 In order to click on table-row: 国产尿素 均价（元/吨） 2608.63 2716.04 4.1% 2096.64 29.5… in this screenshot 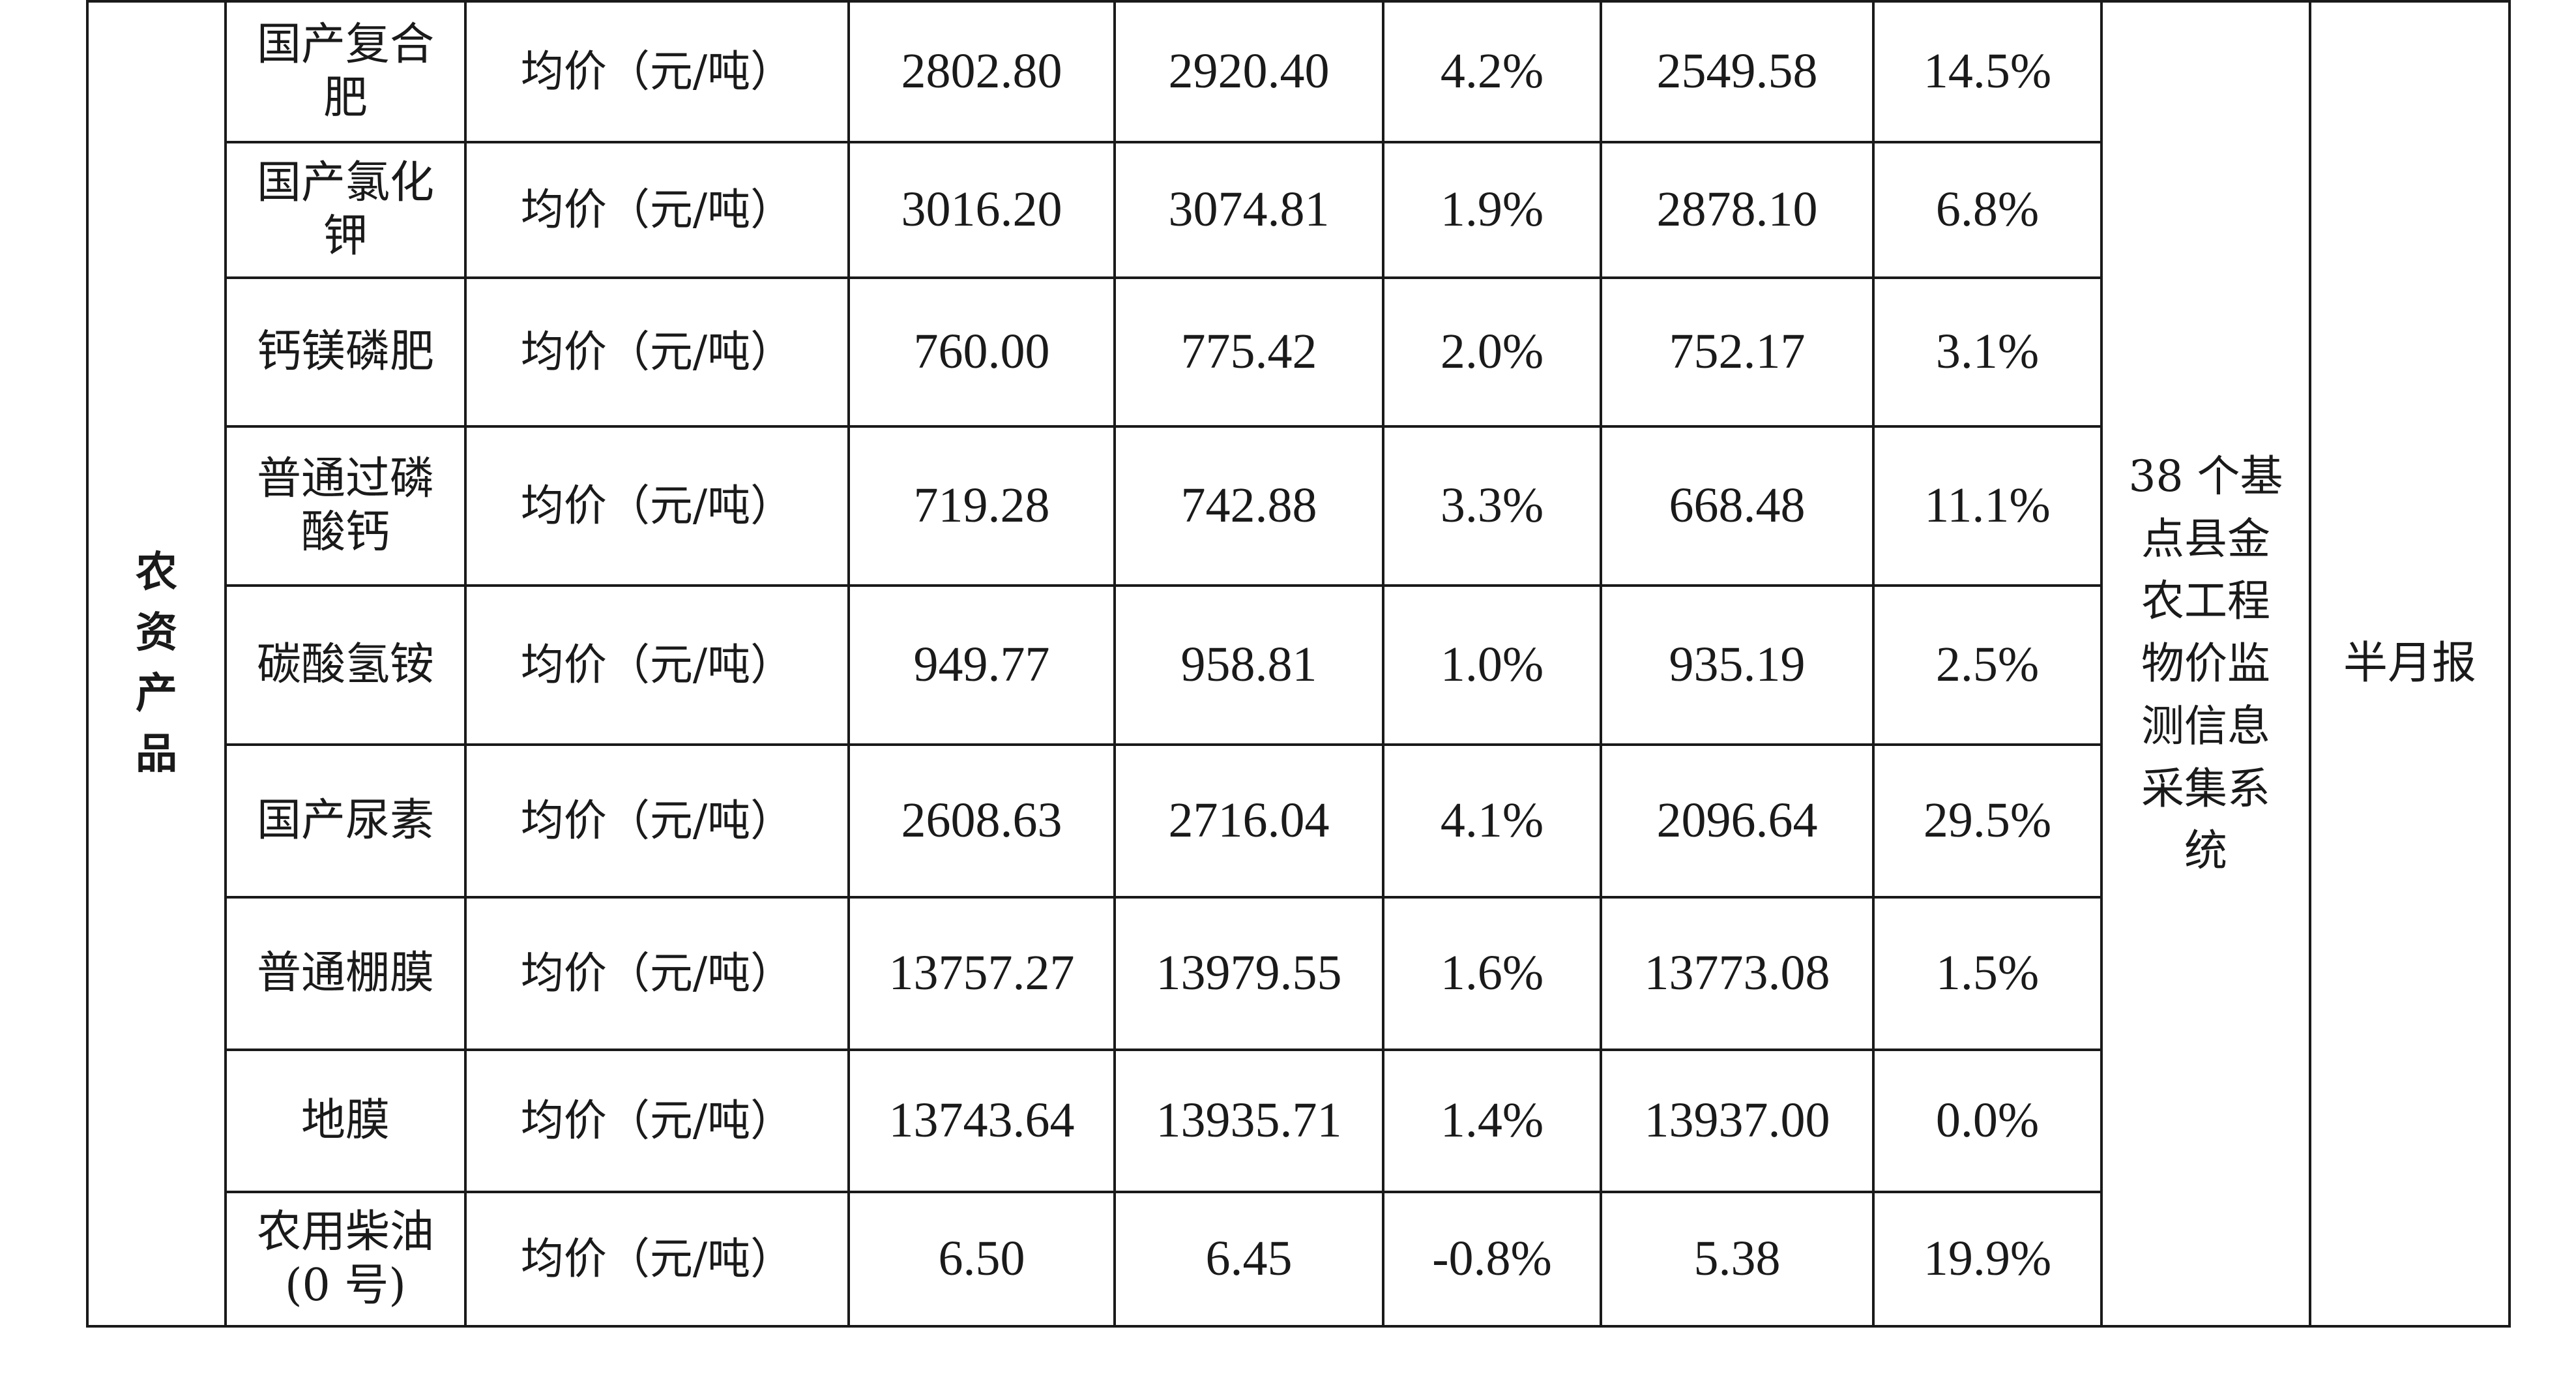, I will do `click(1298, 821)`.